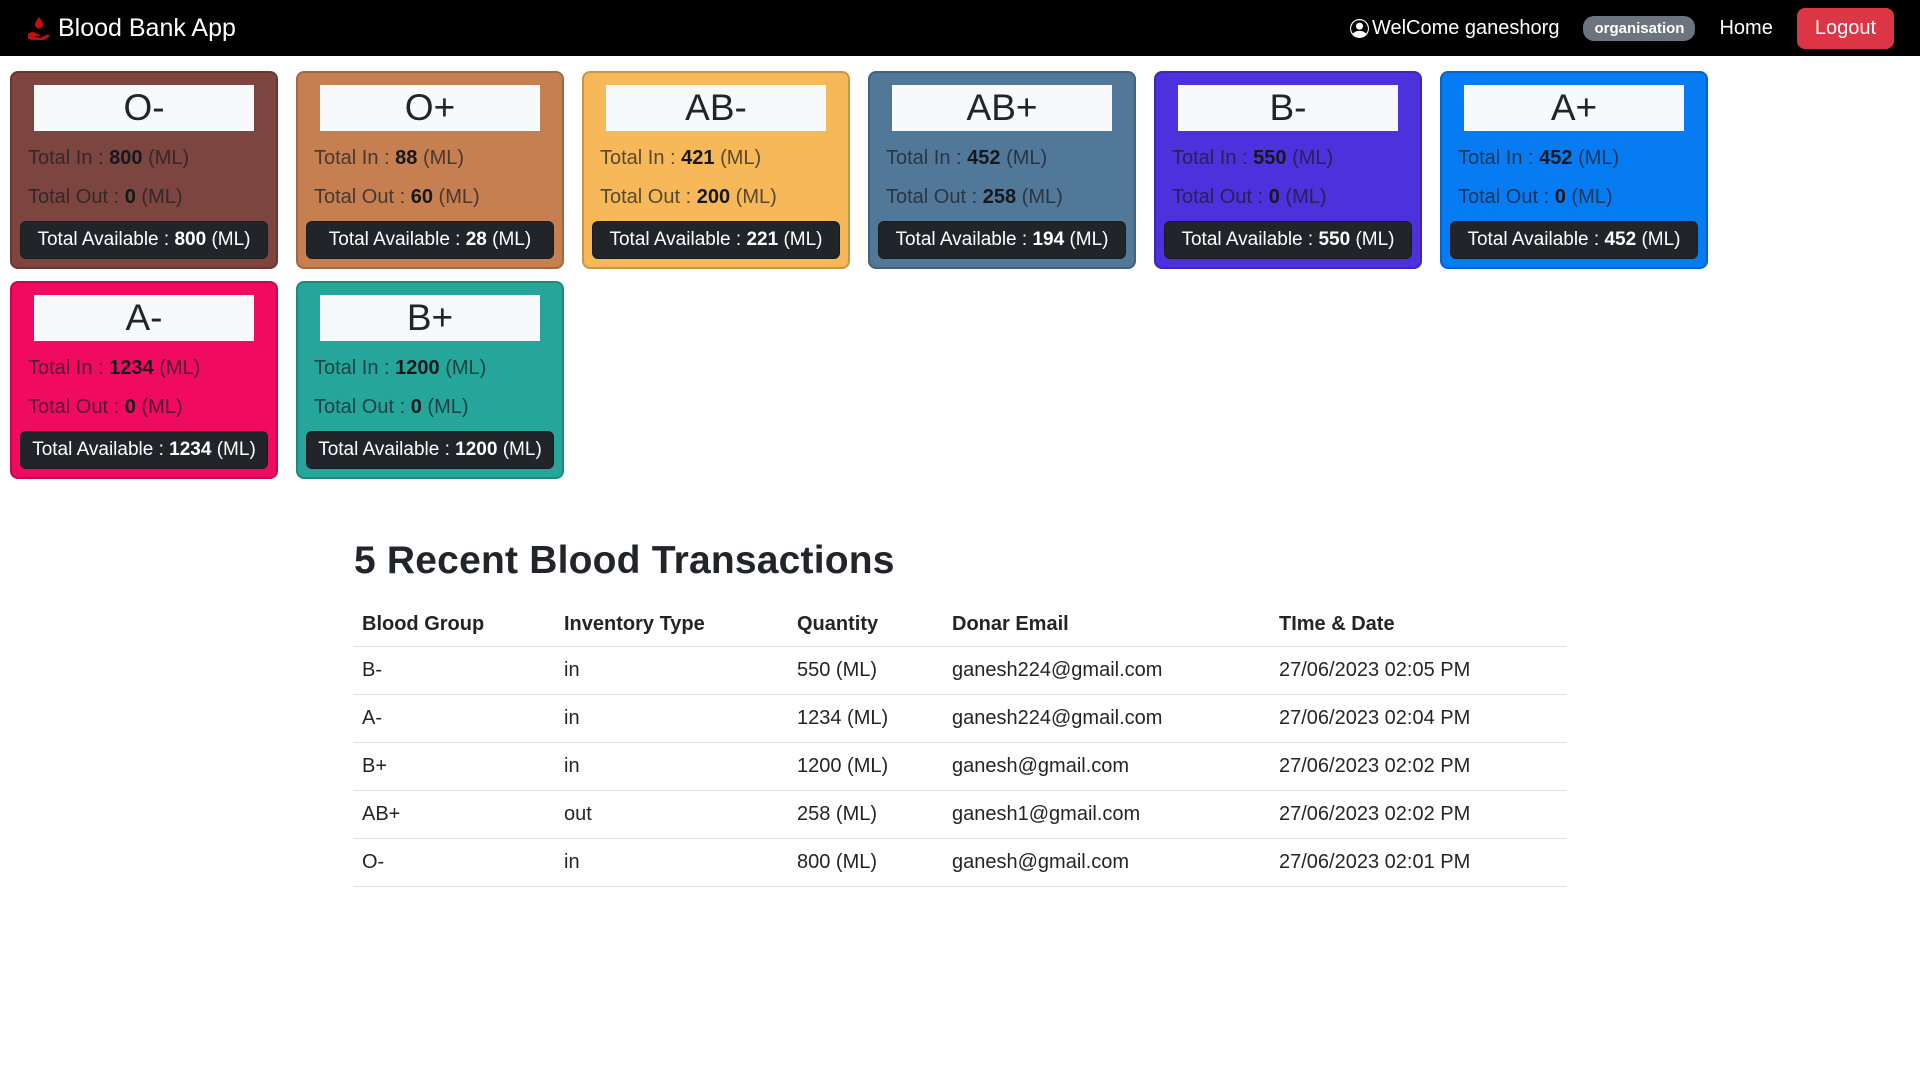 The image size is (1920, 1080). I want to click on cell-quantity: 550 (ML), so click(866, 670).